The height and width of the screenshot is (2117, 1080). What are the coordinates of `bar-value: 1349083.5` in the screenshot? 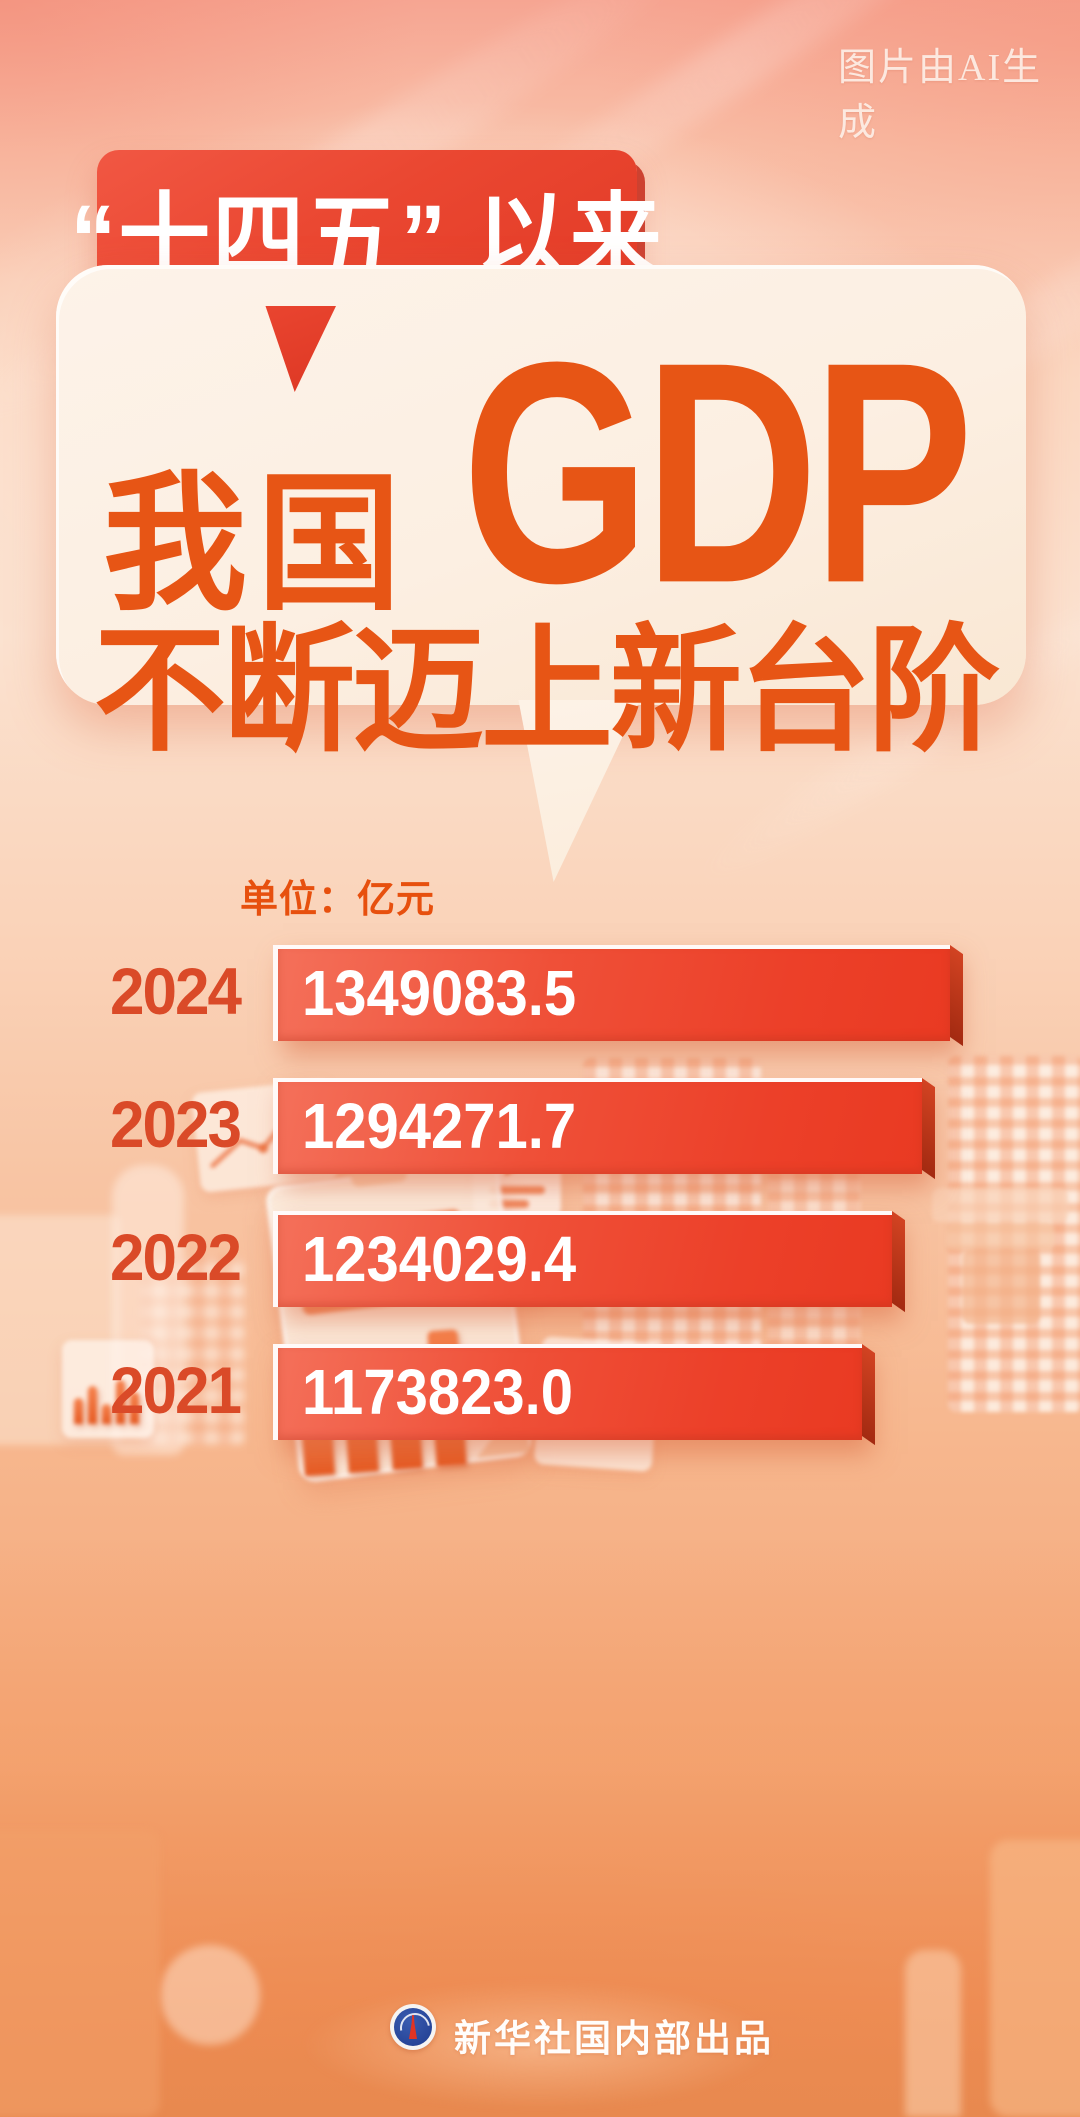 It's located at (439, 993).